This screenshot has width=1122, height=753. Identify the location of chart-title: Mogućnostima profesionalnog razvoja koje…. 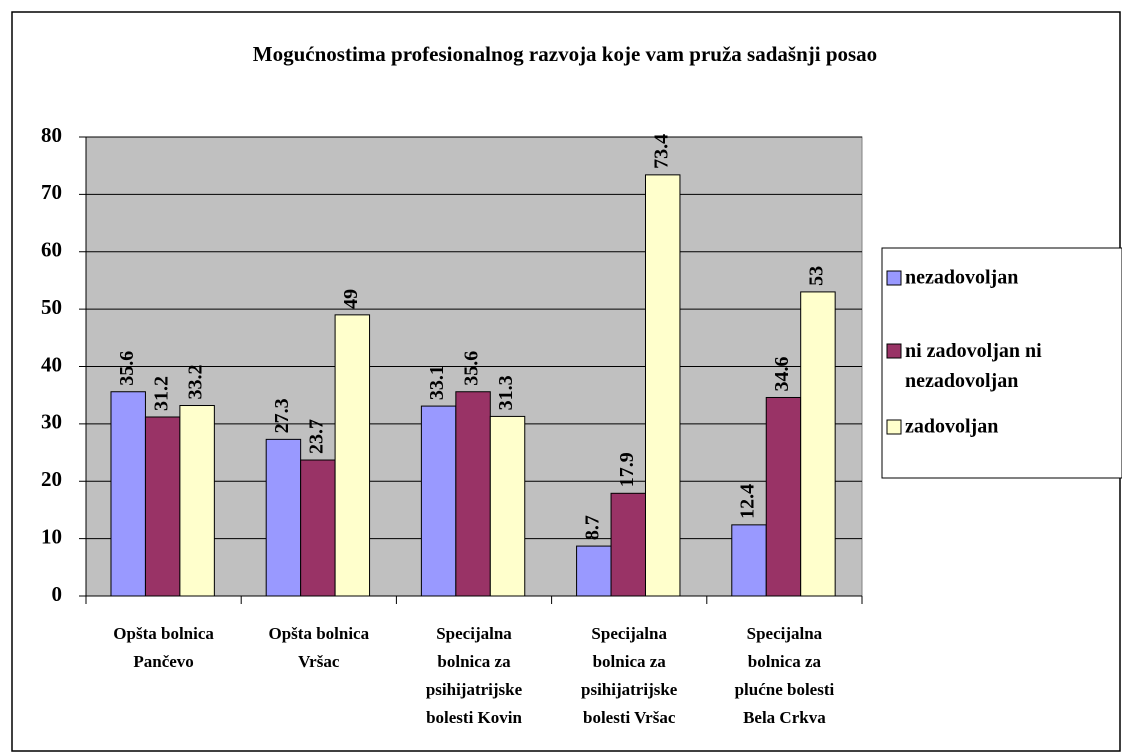
(565, 54).